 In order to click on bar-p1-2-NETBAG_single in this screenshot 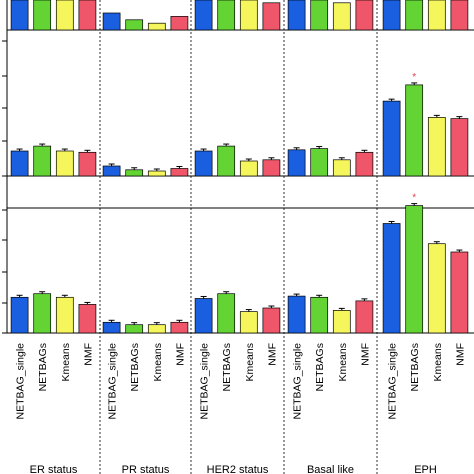, I will do `click(203, 15)`.